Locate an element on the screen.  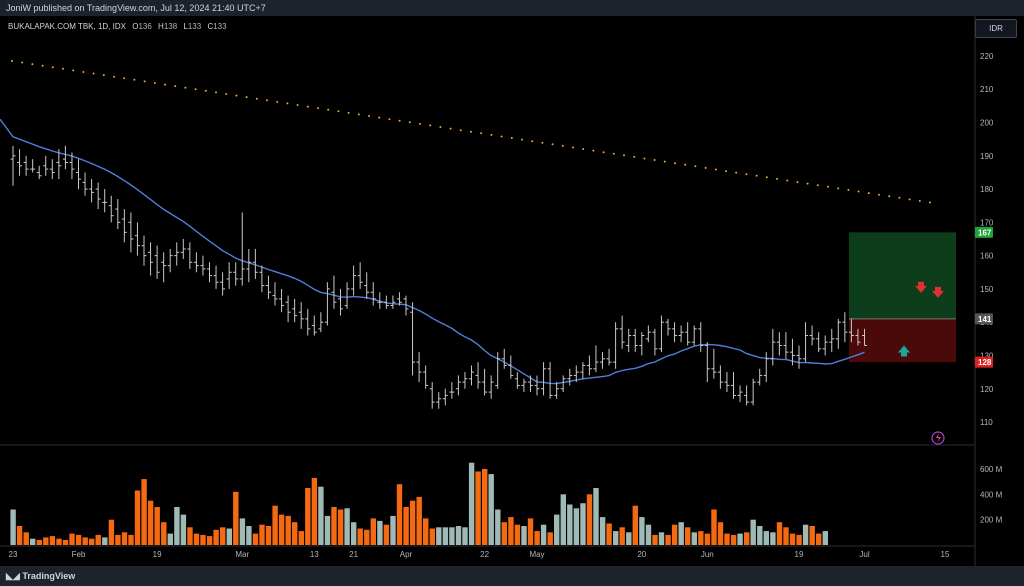
target-price-label: 167 is located at coordinates (985, 232).